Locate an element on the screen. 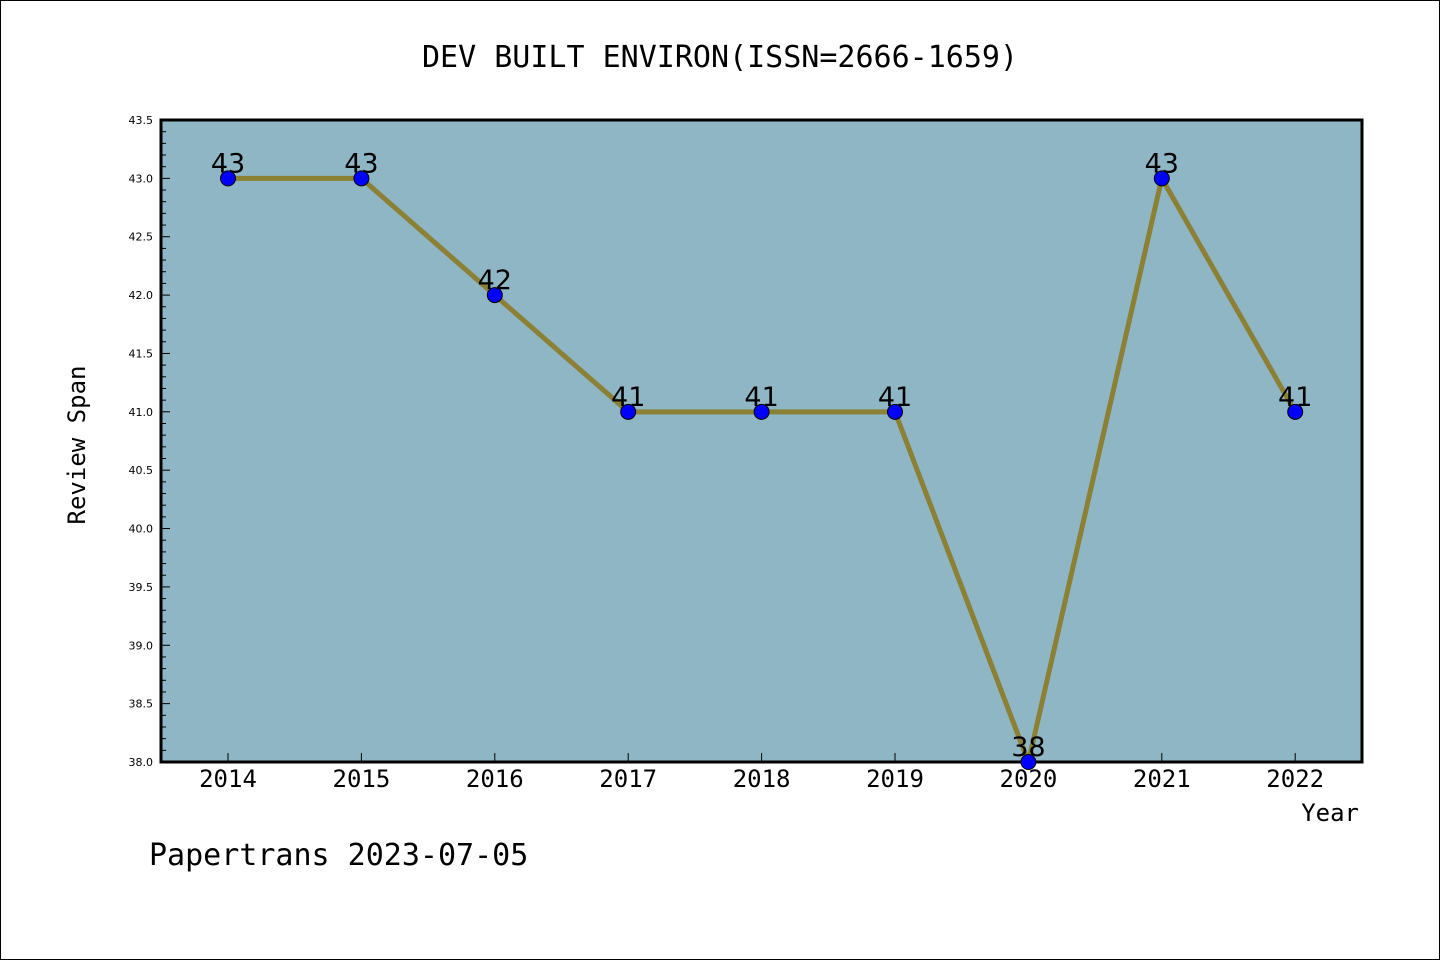 This screenshot has width=1440, height=960. data-label: 42 is located at coordinates (495, 280).